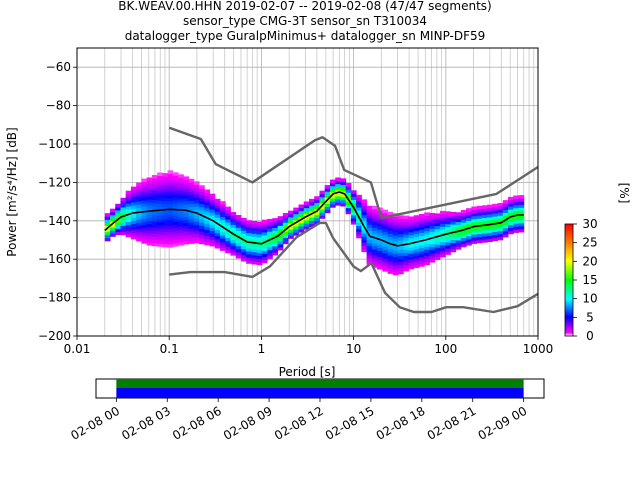 The height and width of the screenshot is (480, 640). Describe the element at coordinates (146, 423) in the screenshot. I see `timeline-tick-label: 02-08 03` at that location.